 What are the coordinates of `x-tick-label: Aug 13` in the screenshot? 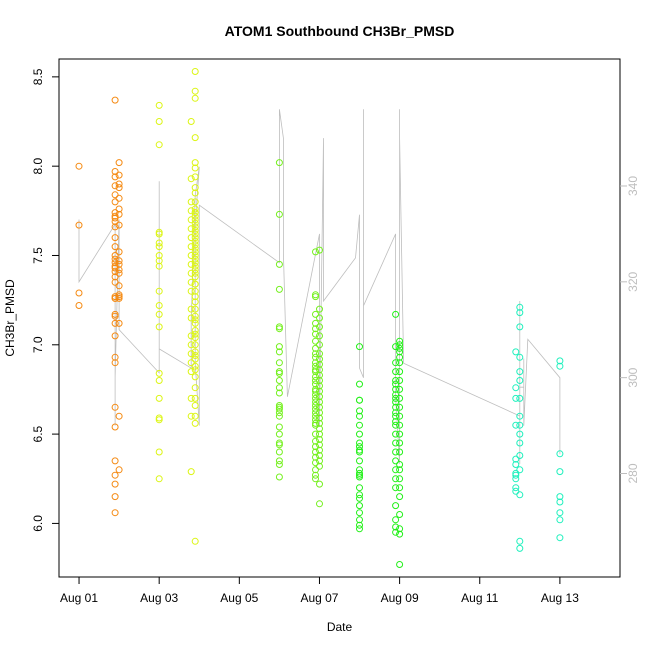 It's located at (560, 598).